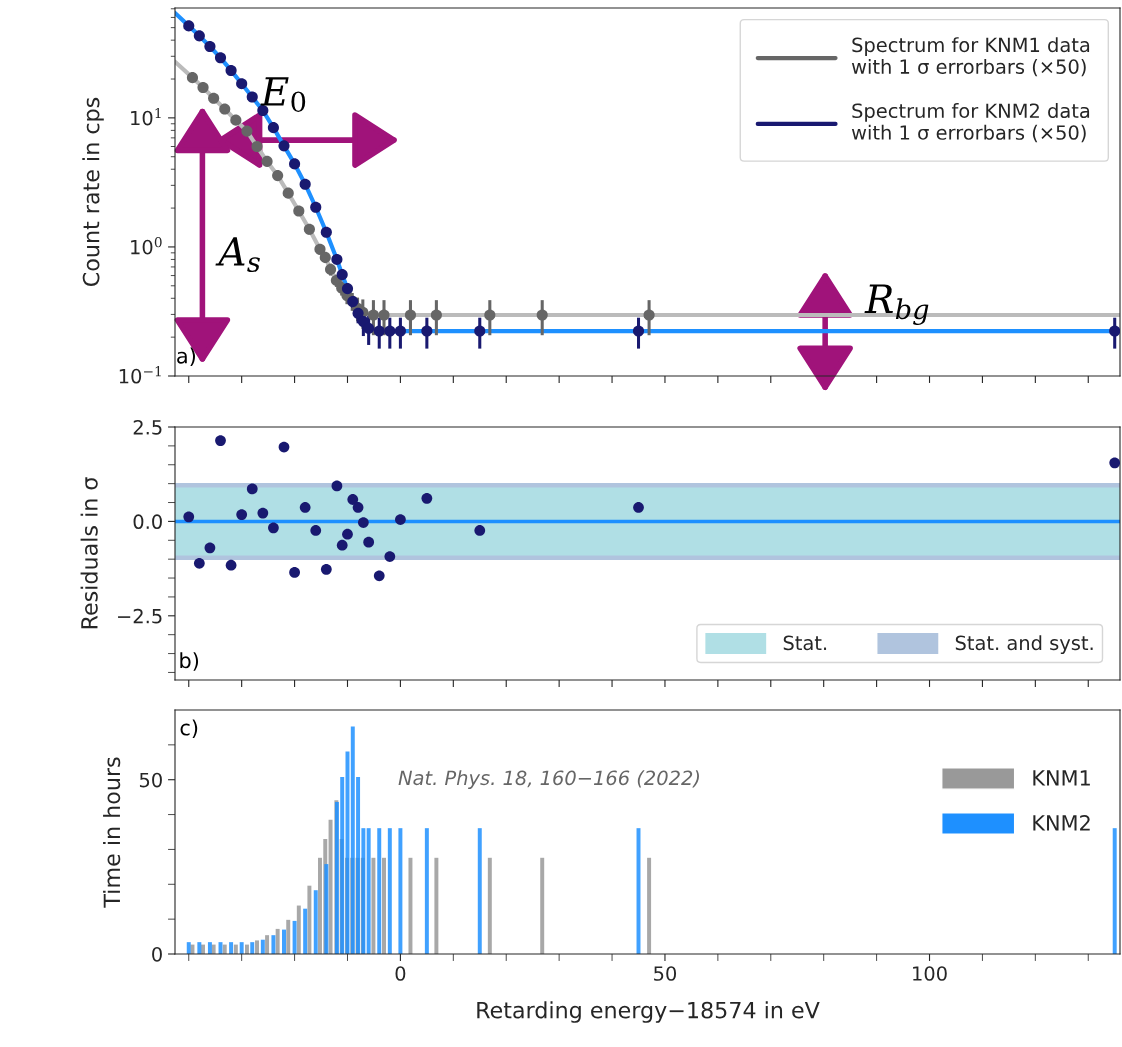 The height and width of the screenshot is (1047, 1122). Describe the element at coordinates (970, 123) in the screenshot. I see `legend-label: Spectrum for KNM2 data with 1 σ errorbars (×50)` at that location.